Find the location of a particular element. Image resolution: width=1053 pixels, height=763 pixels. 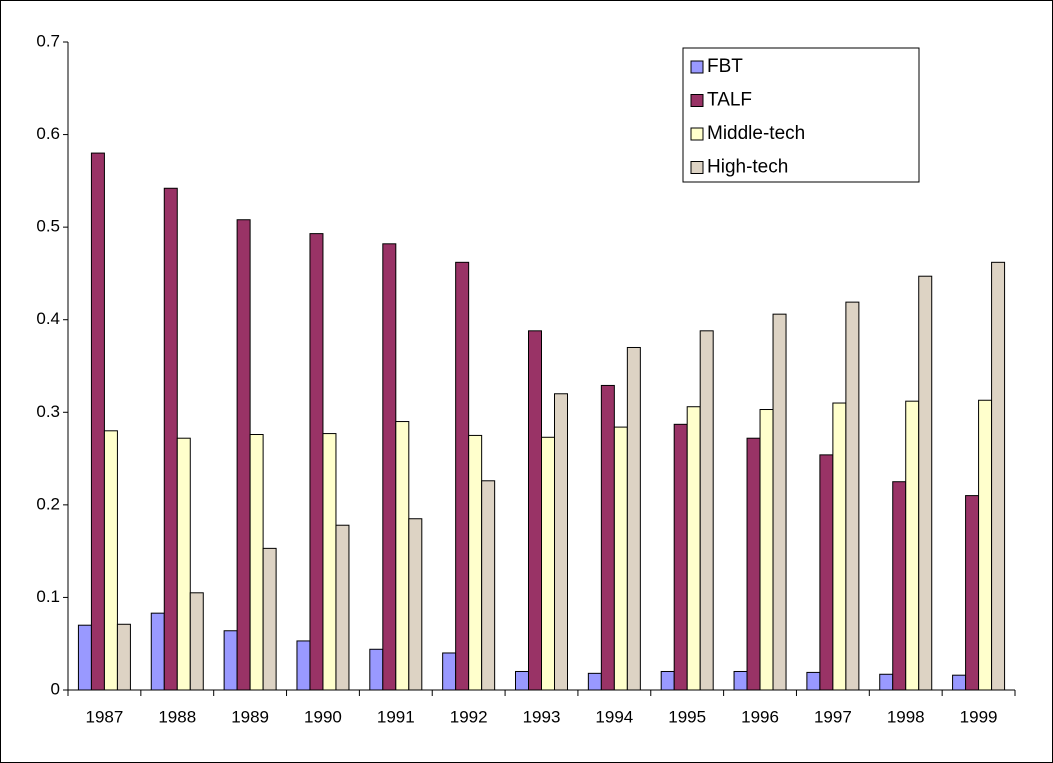

y-tick-label: 0.5 is located at coordinates (48, 226).